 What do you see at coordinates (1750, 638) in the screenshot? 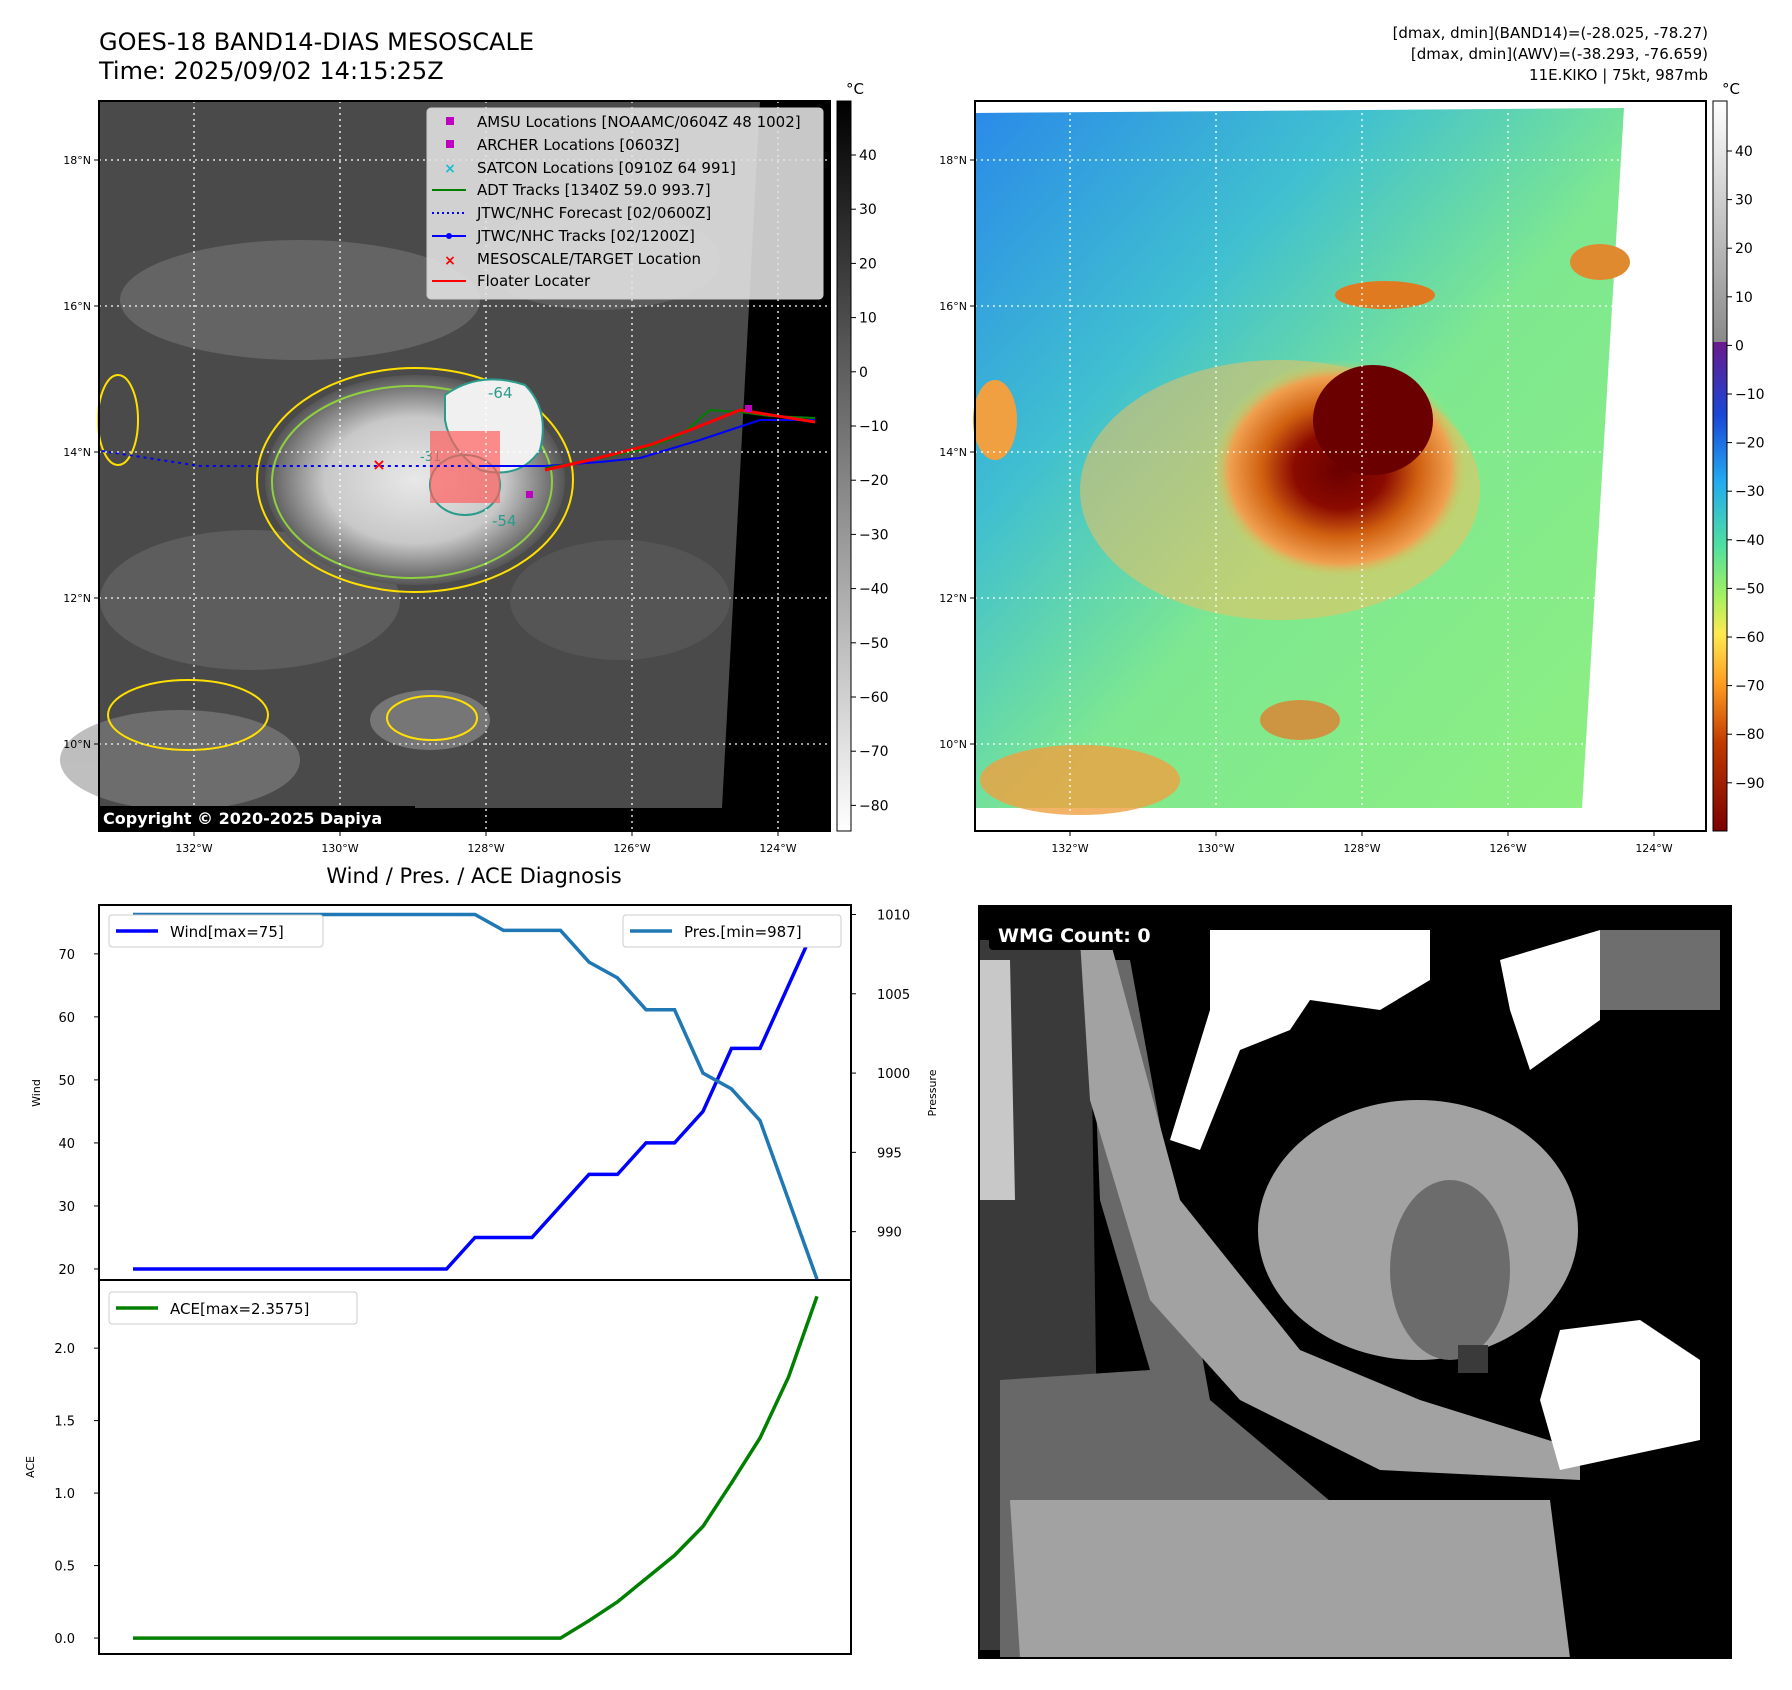
I see `awv-colorbar-tick: −60` at bounding box center [1750, 638].